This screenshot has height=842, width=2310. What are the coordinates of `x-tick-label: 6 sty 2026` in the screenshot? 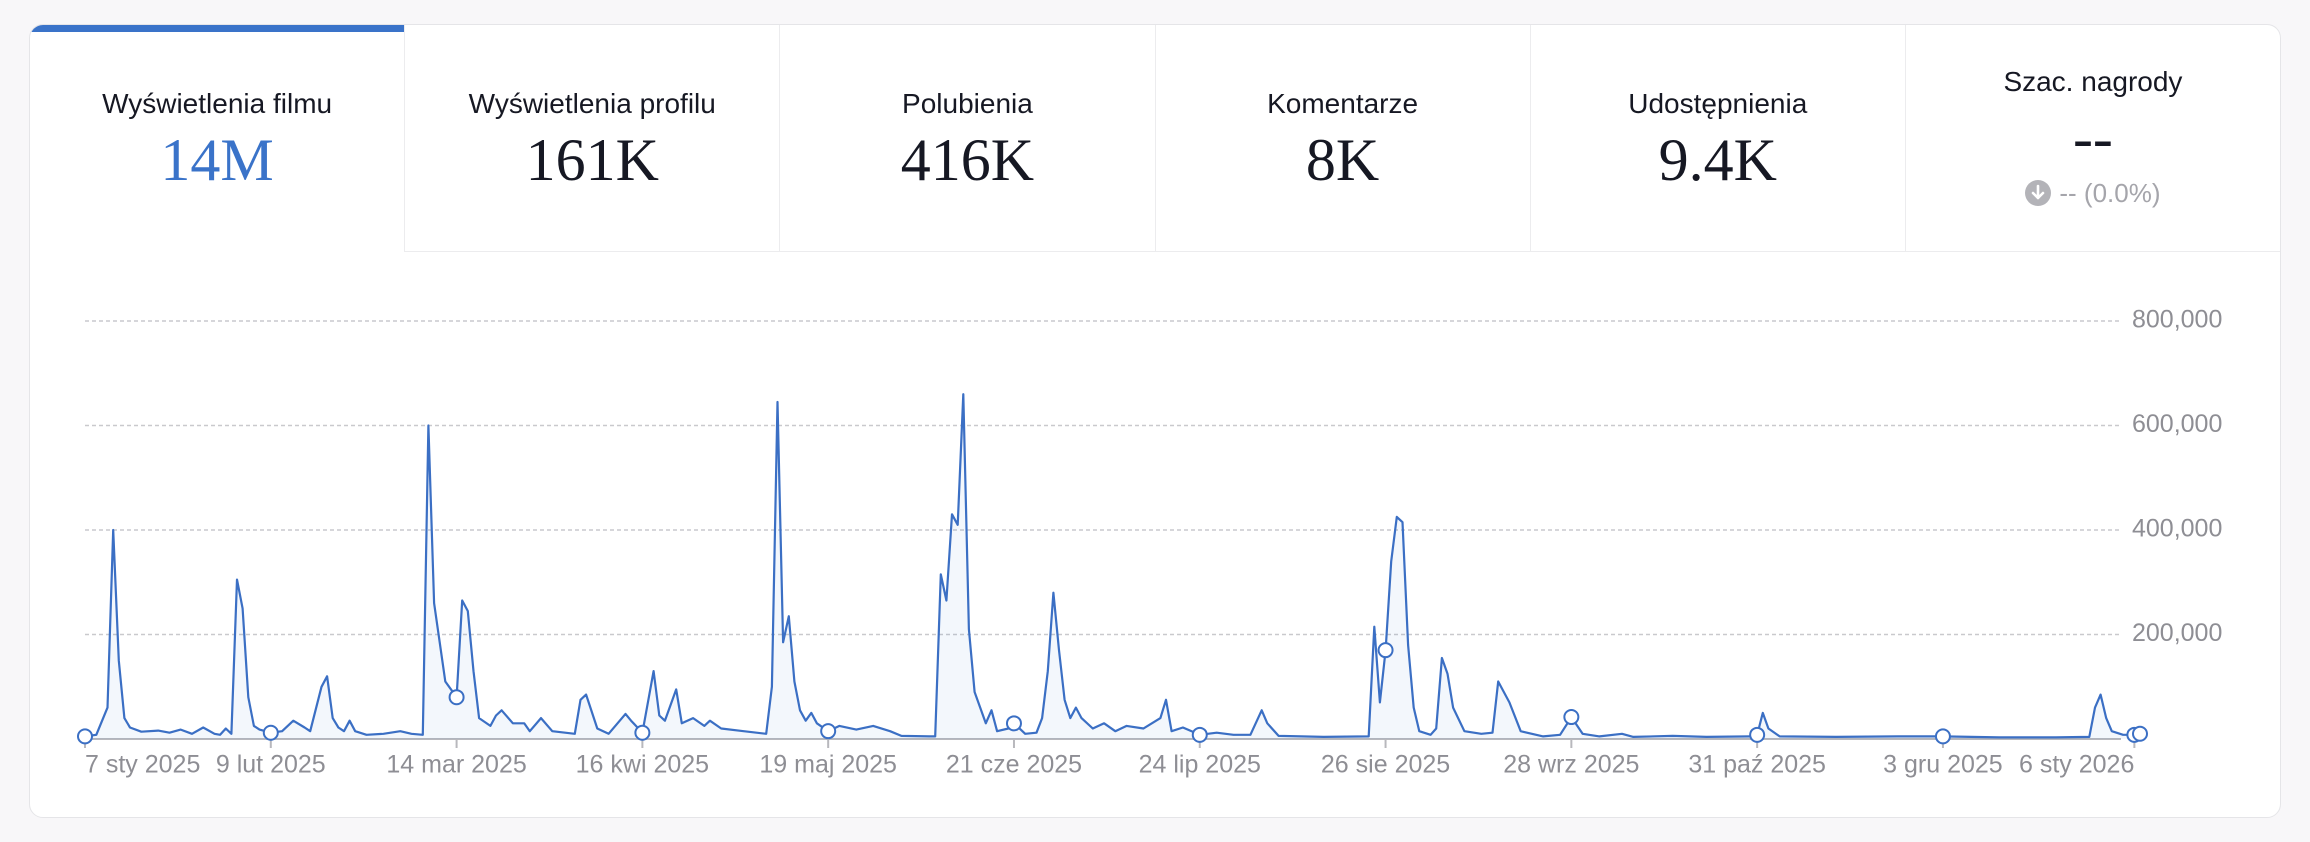 It's located at (2076, 765).